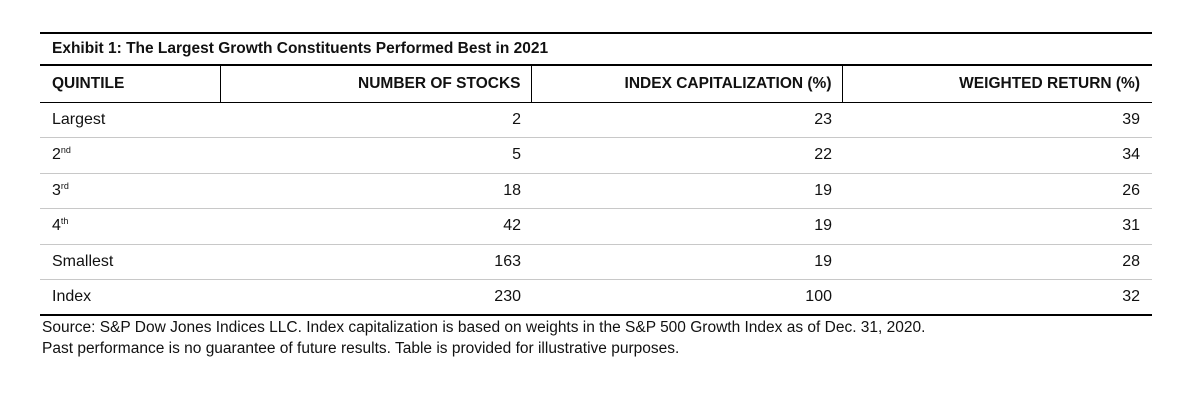  Describe the element at coordinates (686, 155) in the screenshot. I see `cap-cell: 22` at that location.